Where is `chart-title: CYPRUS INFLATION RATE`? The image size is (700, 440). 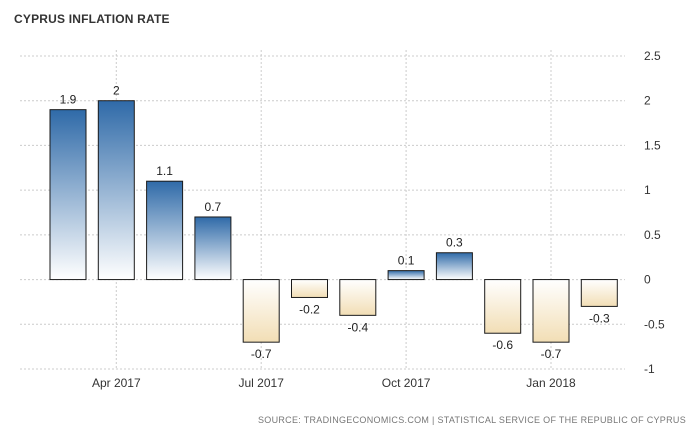
chart-title: CYPRUS INFLATION RATE is located at coordinates (92, 19).